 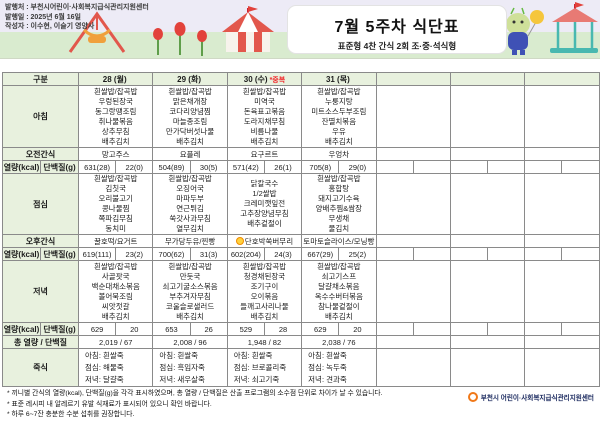 What do you see at coordinates (574, 27) in the screenshot?
I see `carousel-icon` at bounding box center [574, 27].